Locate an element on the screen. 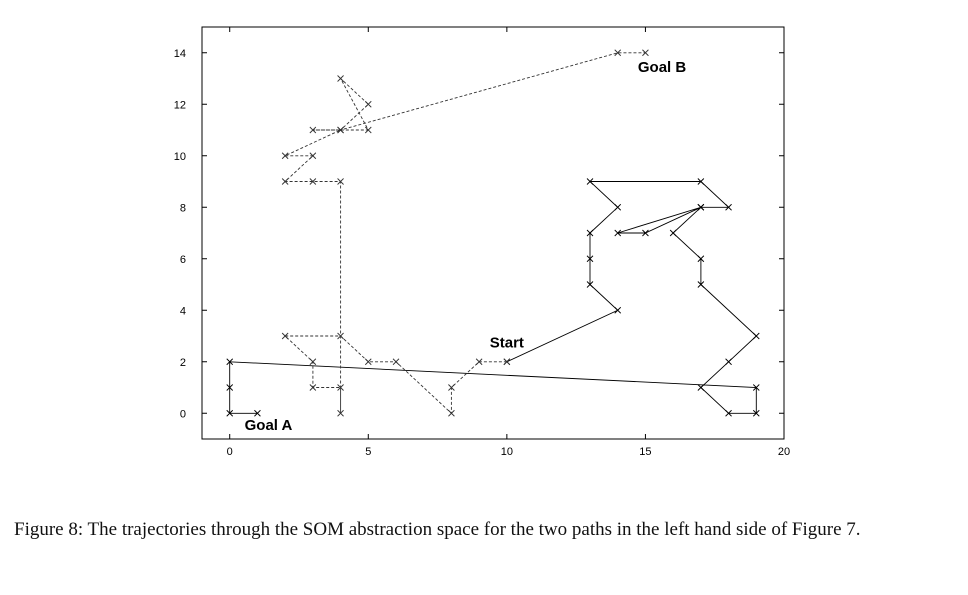 This screenshot has width=968, height=595. x-tick-label: 20 is located at coordinates (784, 452).